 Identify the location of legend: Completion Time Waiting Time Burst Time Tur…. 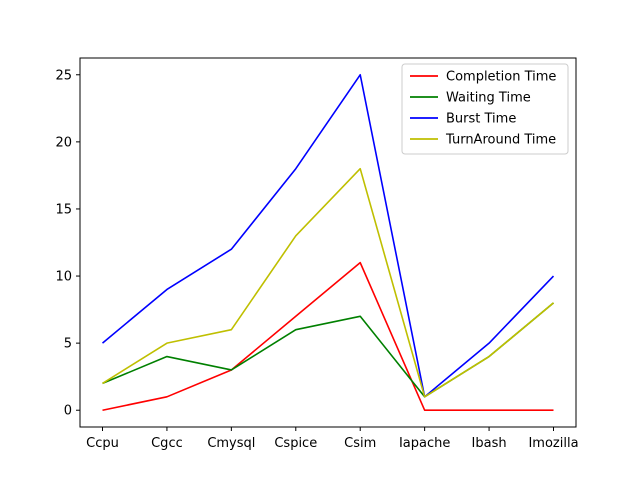
(485, 109).